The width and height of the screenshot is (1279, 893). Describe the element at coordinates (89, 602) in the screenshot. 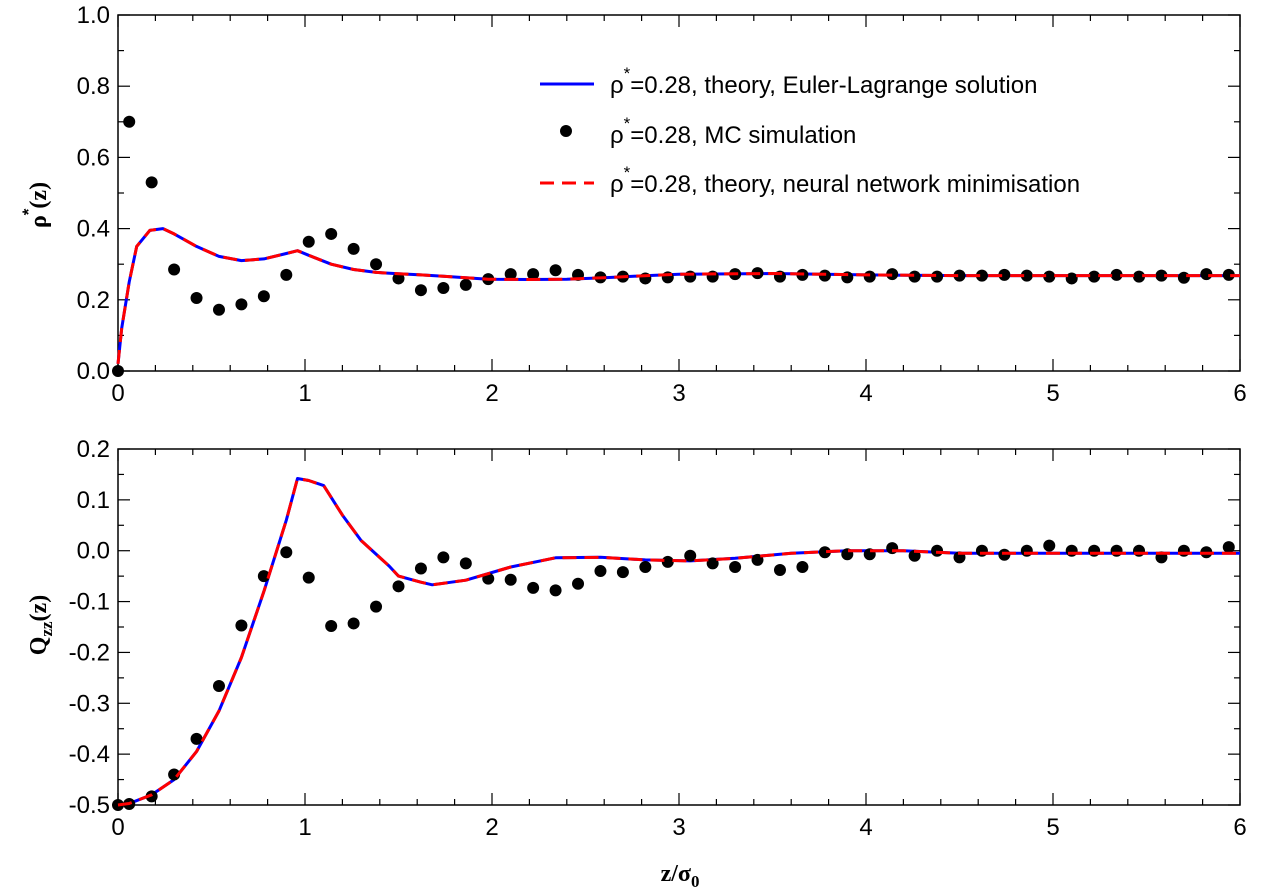

I see `bottom-y-tick-label: -0.1` at that location.